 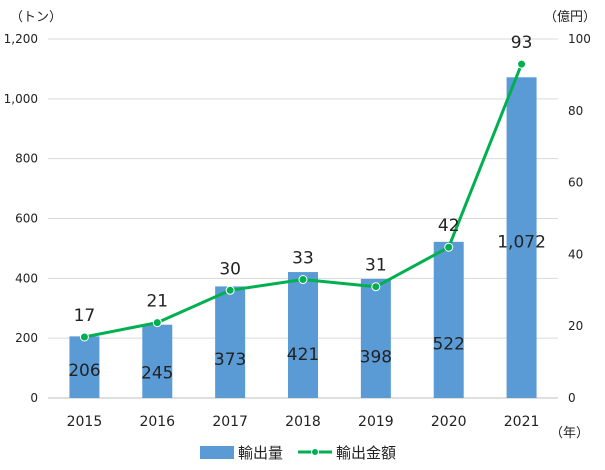 What do you see at coordinates (26, 219) in the screenshot?
I see `y-left-tick-label: 600` at bounding box center [26, 219].